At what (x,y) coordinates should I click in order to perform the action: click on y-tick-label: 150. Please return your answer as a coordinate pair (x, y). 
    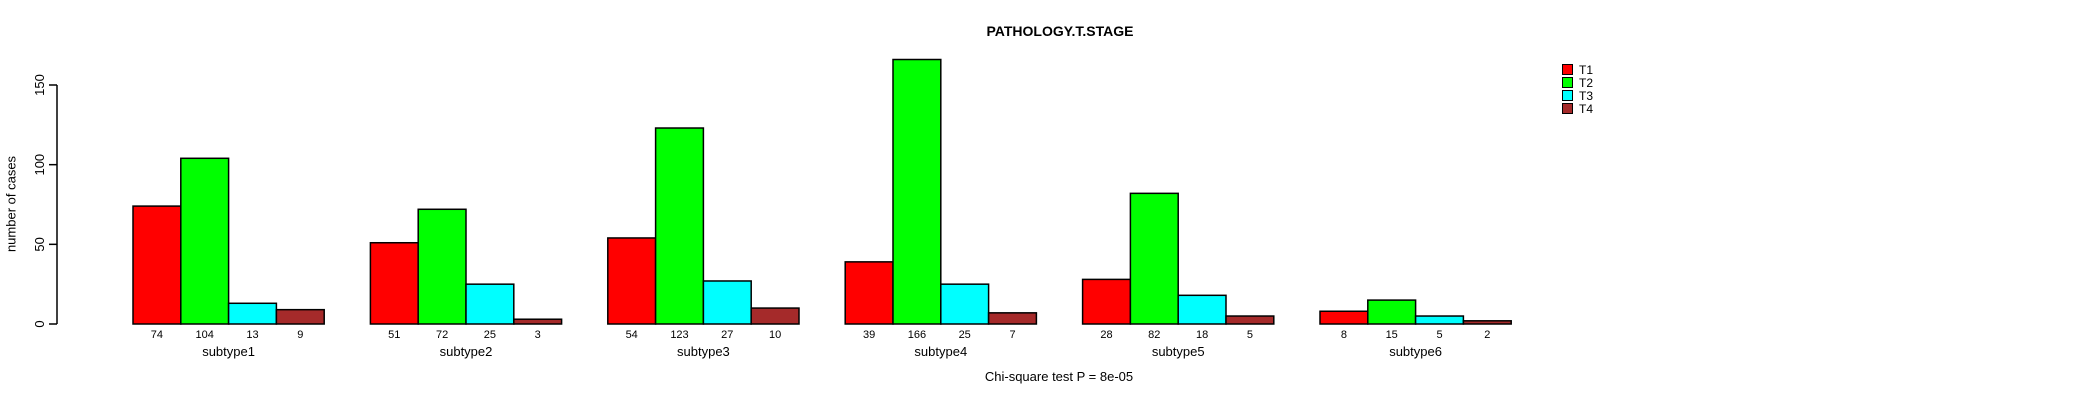
    Looking at the image, I should click on (39, 85).